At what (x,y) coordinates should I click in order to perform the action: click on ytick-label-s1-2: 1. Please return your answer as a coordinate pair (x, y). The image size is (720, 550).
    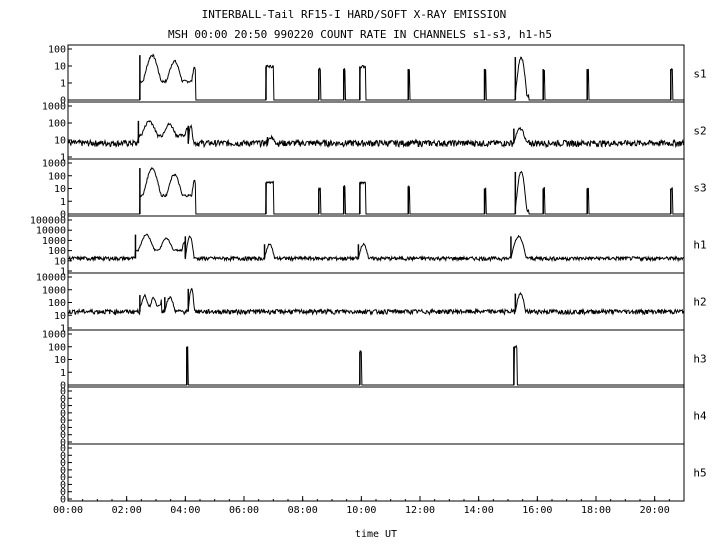
    Looking at the image, I should click on (63, 84).